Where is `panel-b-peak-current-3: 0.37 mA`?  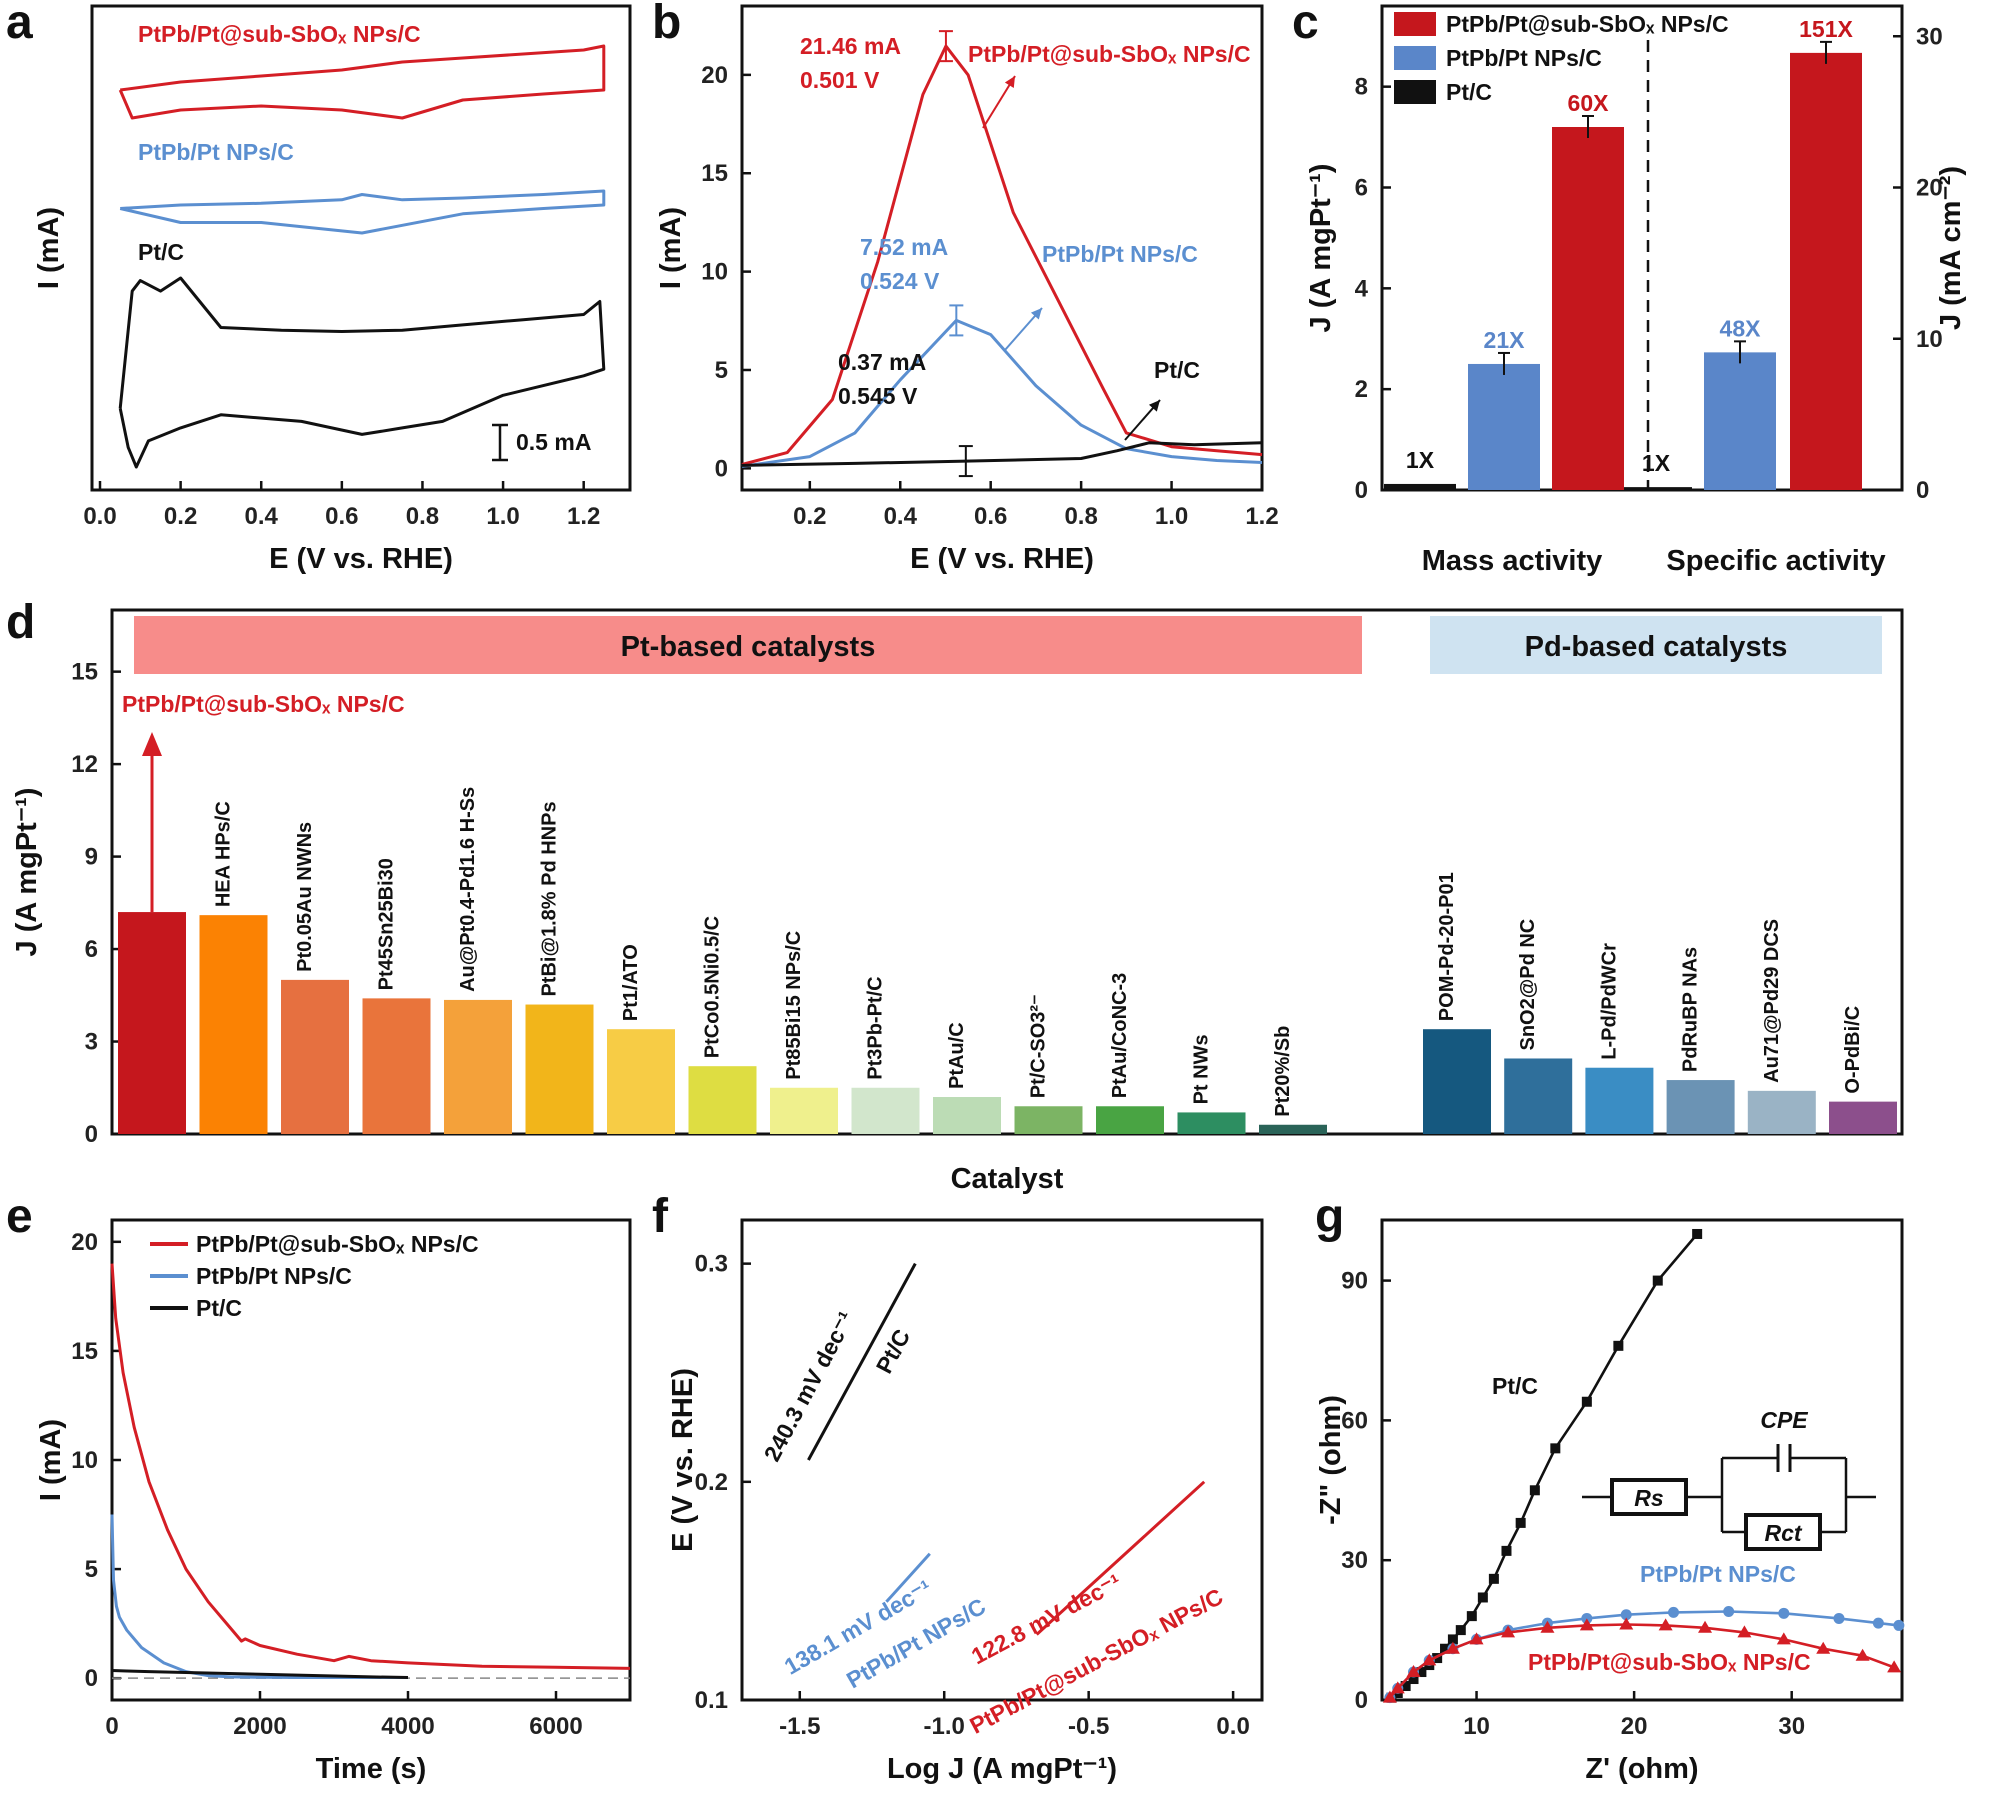 panel-b-peak-current-3: 0.37 mA is located at coordinates (882, 362).